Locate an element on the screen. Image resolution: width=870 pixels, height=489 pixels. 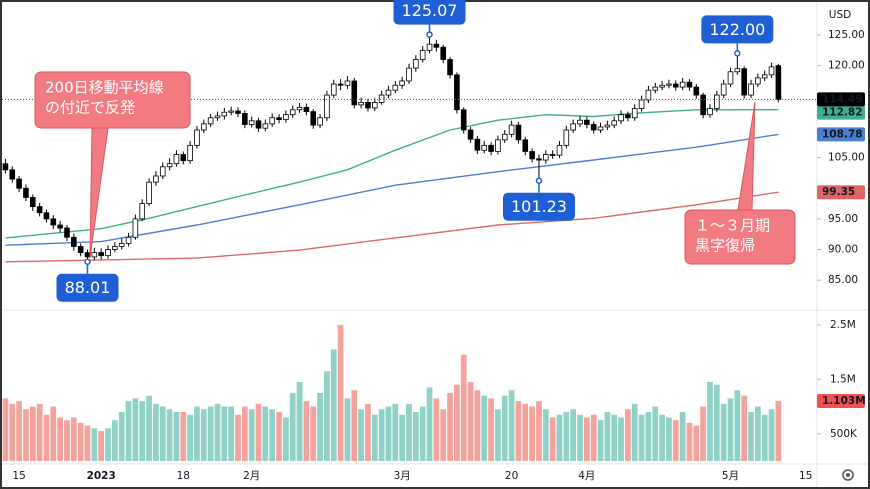
callout-dot is located at coordinates (429, 34).